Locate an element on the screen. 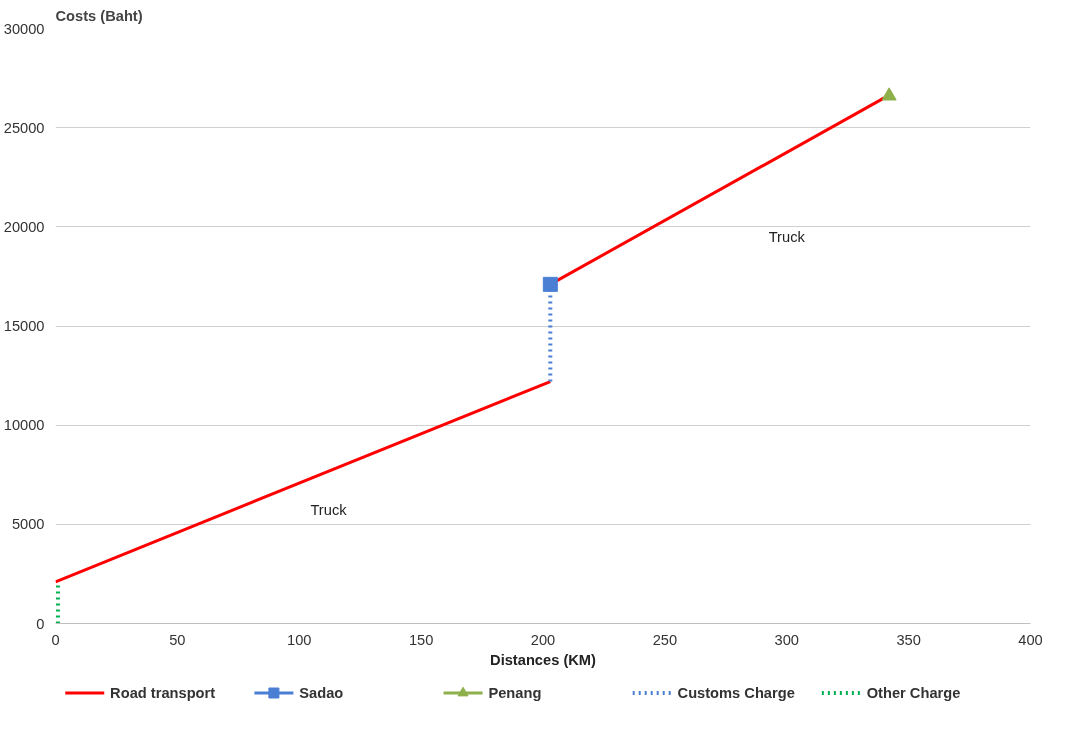 This screenshot has width=1077, height=747. x-tick-label: 50 is located at coordinates (177, 639).